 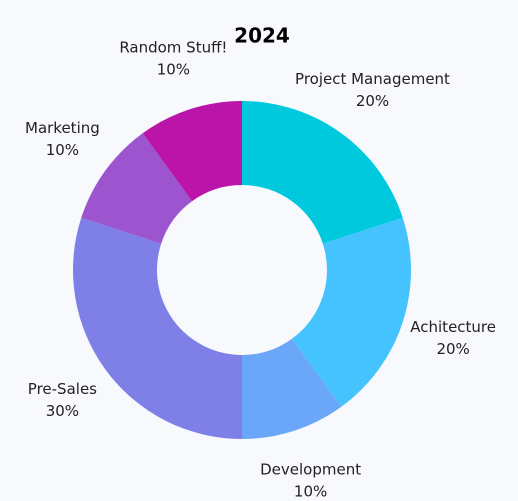 I want to click on chart-title: 2024, so click(x=262, y=36).